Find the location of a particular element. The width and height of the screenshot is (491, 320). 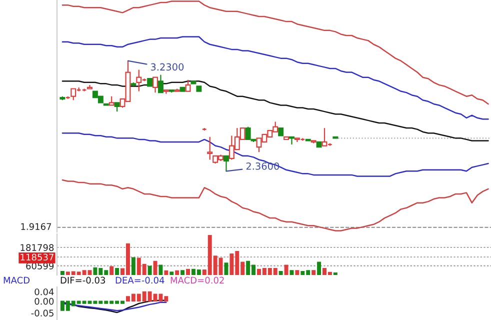

annotation: 2.3600 is located at coordinates (263, 166).